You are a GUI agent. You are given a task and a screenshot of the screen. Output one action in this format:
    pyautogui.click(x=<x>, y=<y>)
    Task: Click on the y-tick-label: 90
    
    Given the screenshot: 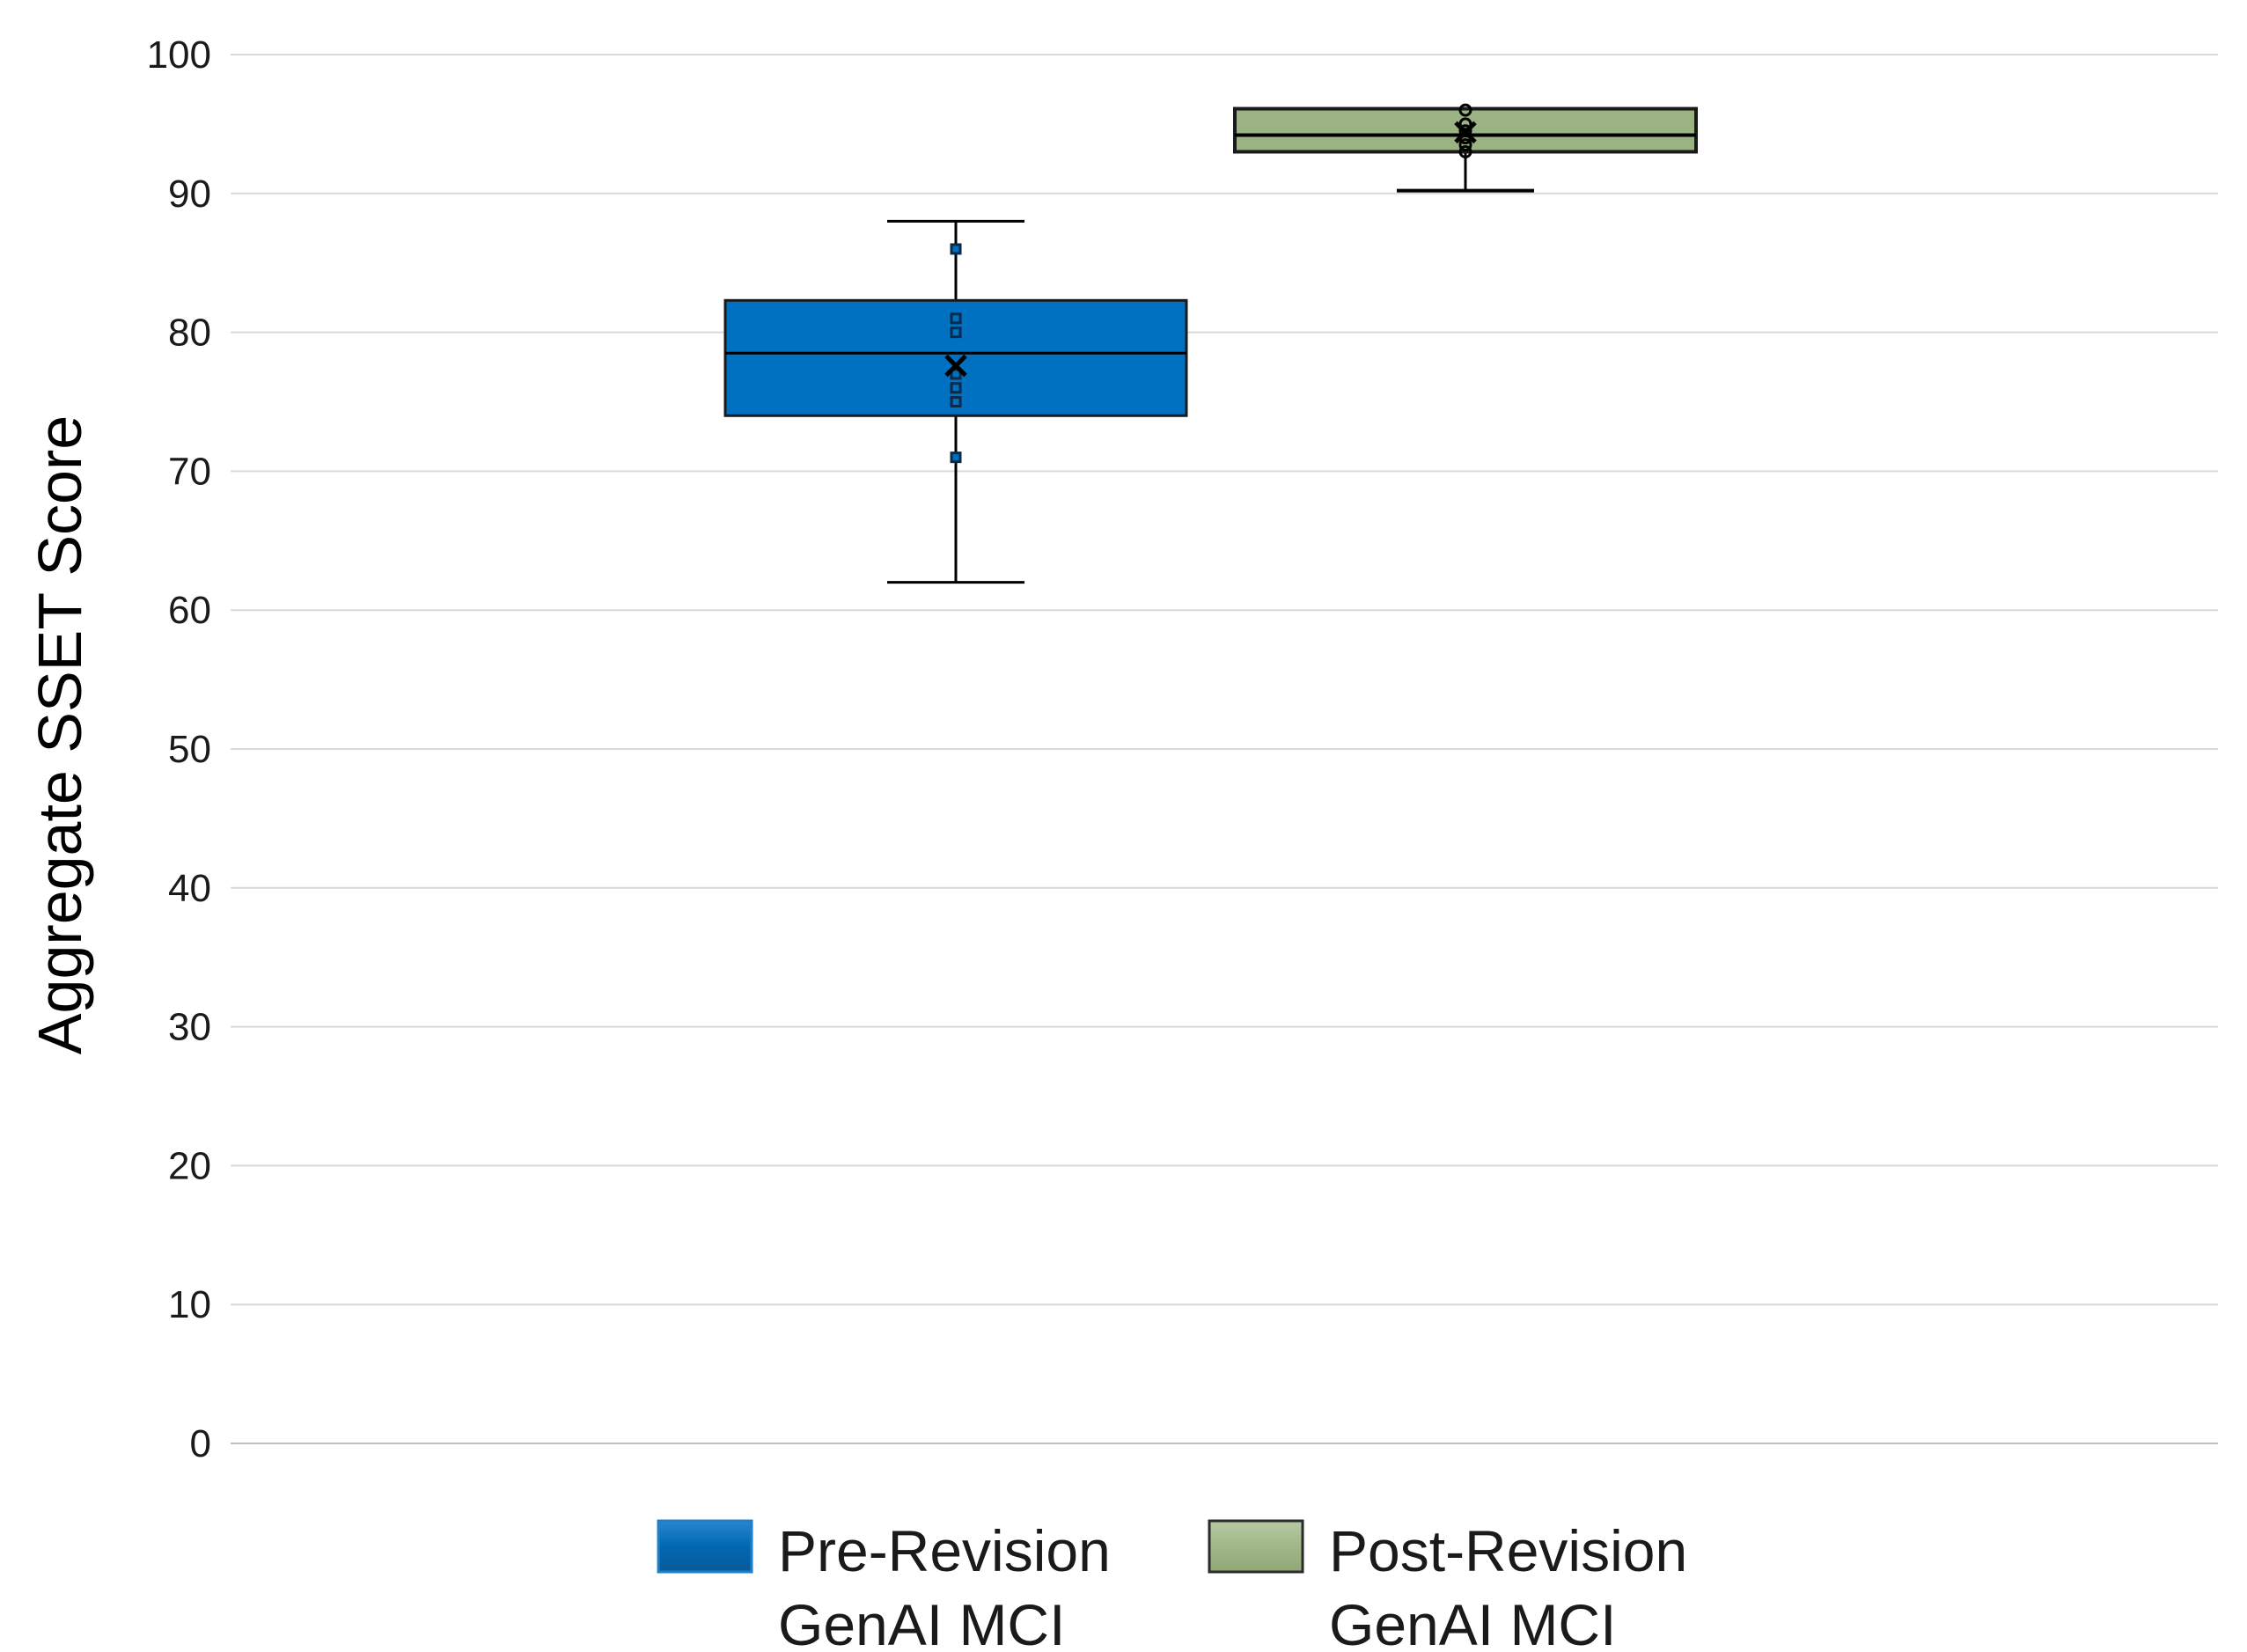 What is the action you would take?
    pyautogui.click(x=189, y=194)
    